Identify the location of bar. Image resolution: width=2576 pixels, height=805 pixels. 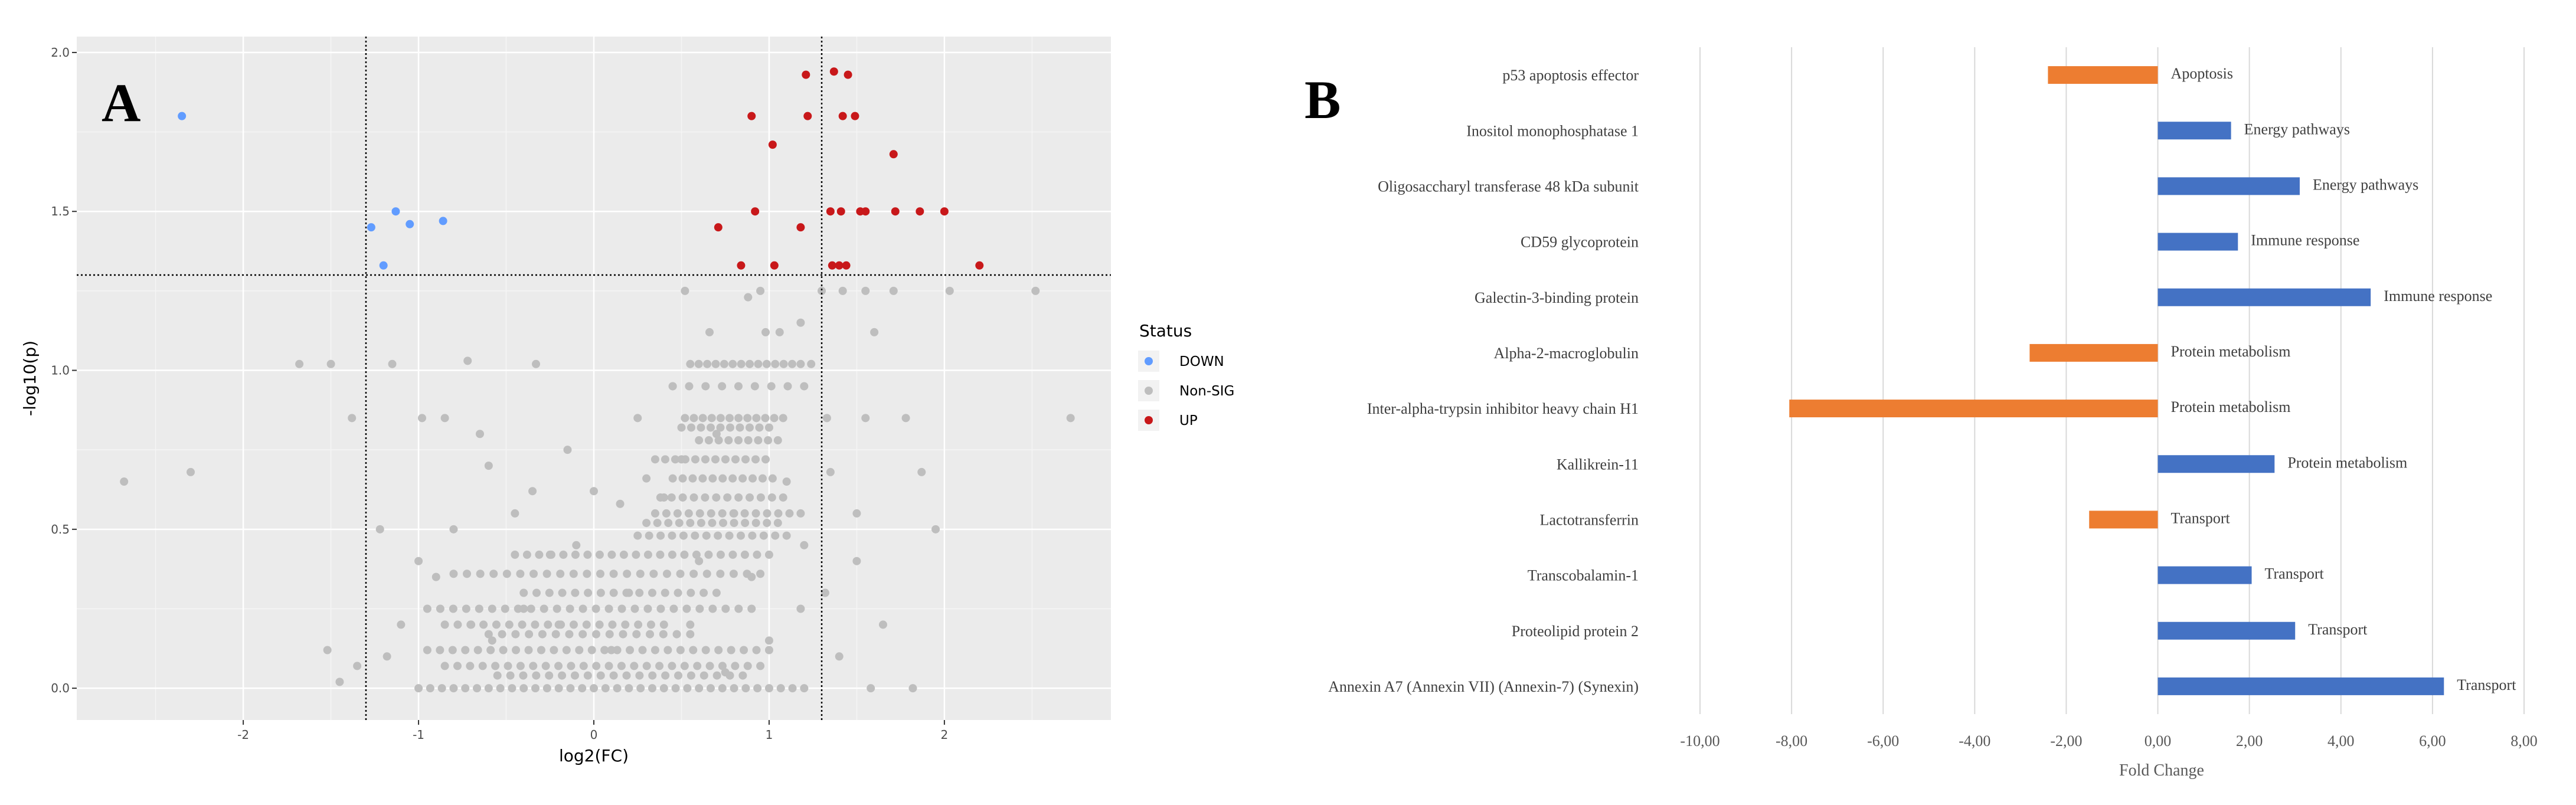
(2093, 352).